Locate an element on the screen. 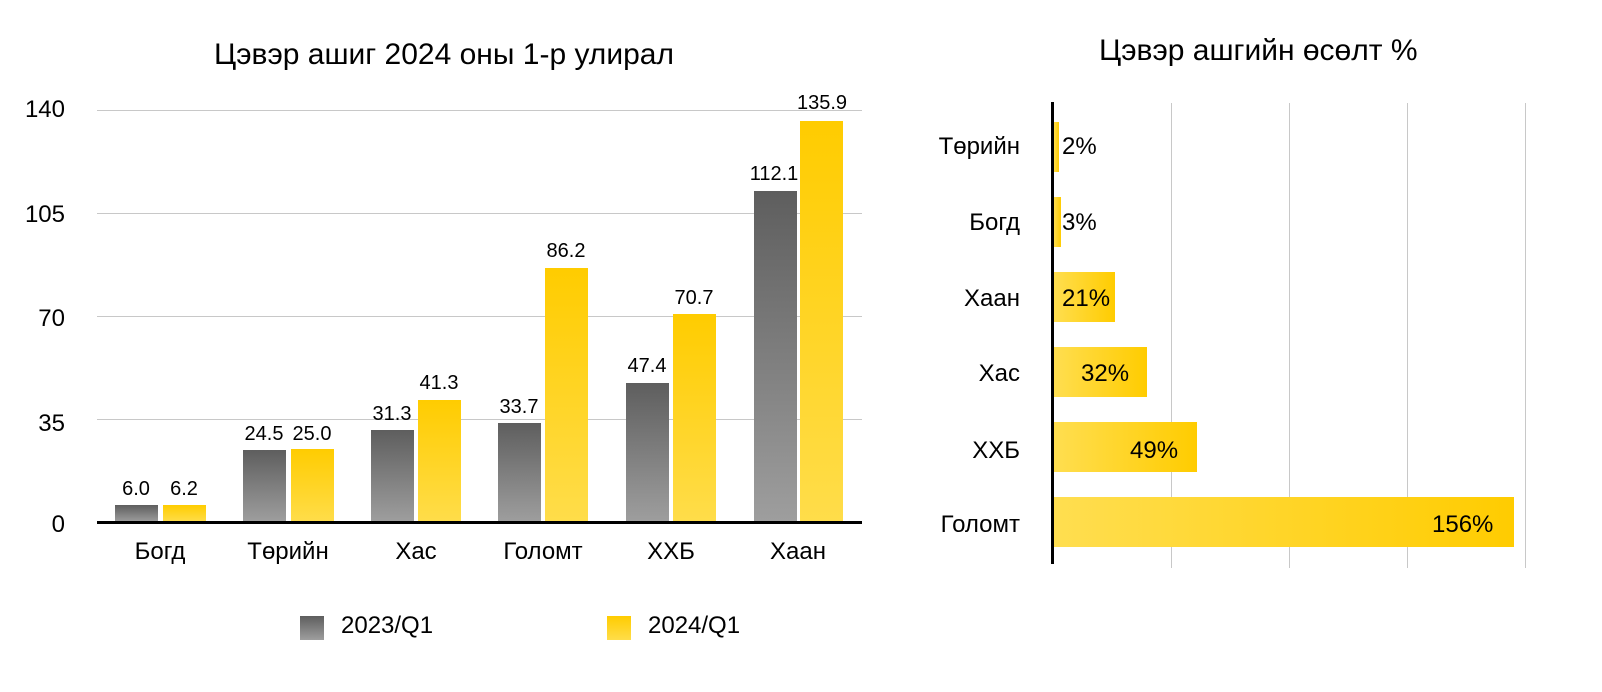  chart-title: Цэвэр ашиг 2024 оны 1-р улирал is located at coordinates (444, 54).